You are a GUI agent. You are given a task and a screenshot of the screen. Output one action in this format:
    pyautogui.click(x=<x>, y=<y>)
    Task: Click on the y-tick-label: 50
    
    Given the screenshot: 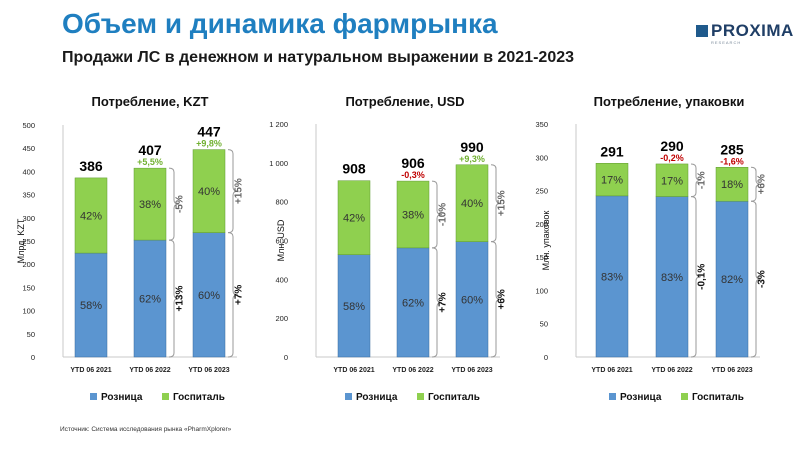 What is the action you would take?
    pyautogui.click(x=544, y=324)
    